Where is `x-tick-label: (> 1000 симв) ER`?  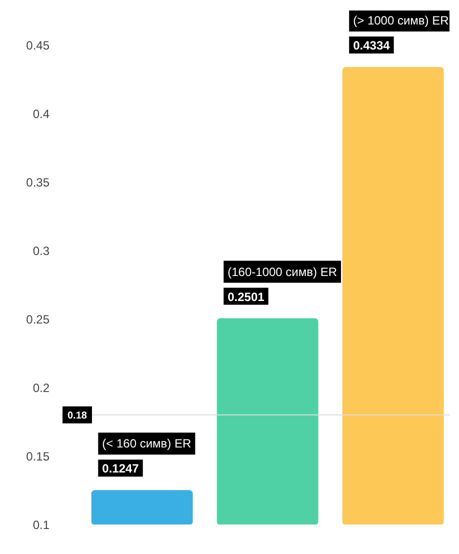 x-tick-label: (> 1000 симв) ER is located at coordinates (401, 21).